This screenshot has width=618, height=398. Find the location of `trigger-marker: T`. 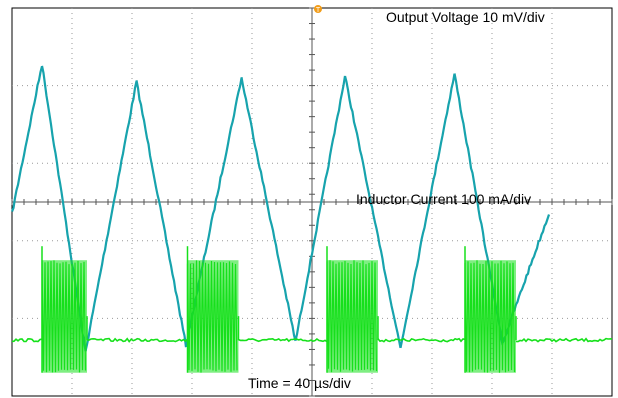

trigger-marker: T is located at coordinates (318, 9).